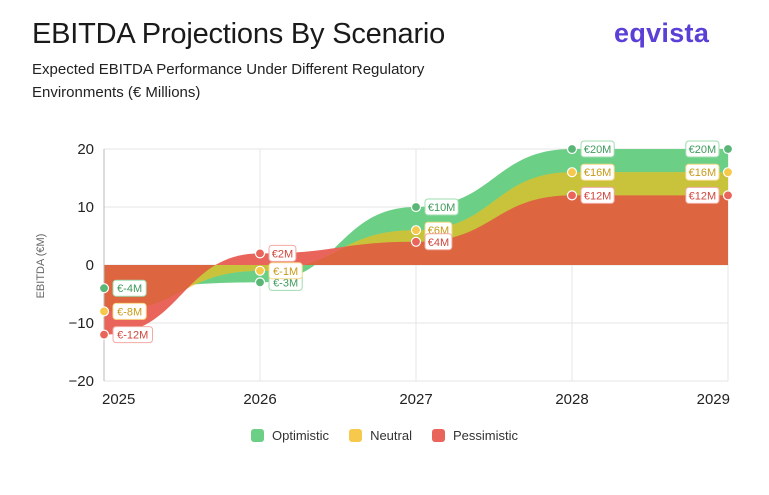 This screenshot has height=495, width=769. What do you see at coordinates (118, 399) in the screenshot?
I see `x-tick-label: 2025` at bounding box center [118, 399].